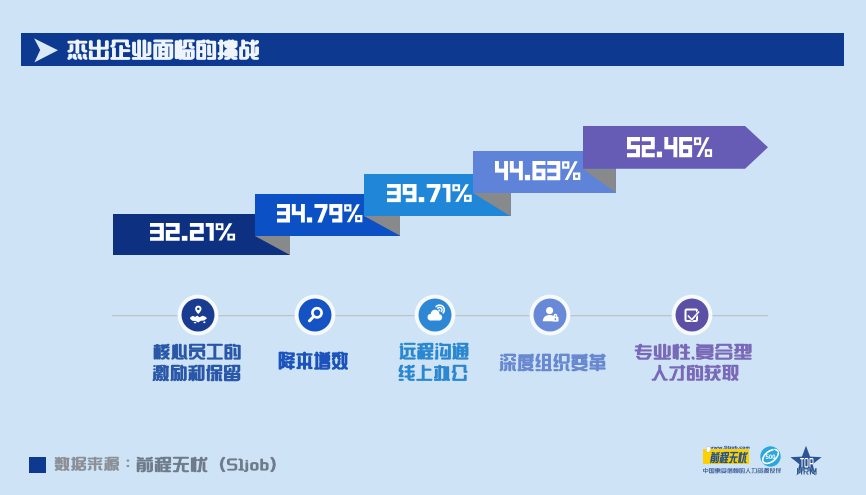 This screenshot has width=866, height=495. Describe the element at coordinates (770, 458) in the screenshot. I see `svg-text: 500` at that location.